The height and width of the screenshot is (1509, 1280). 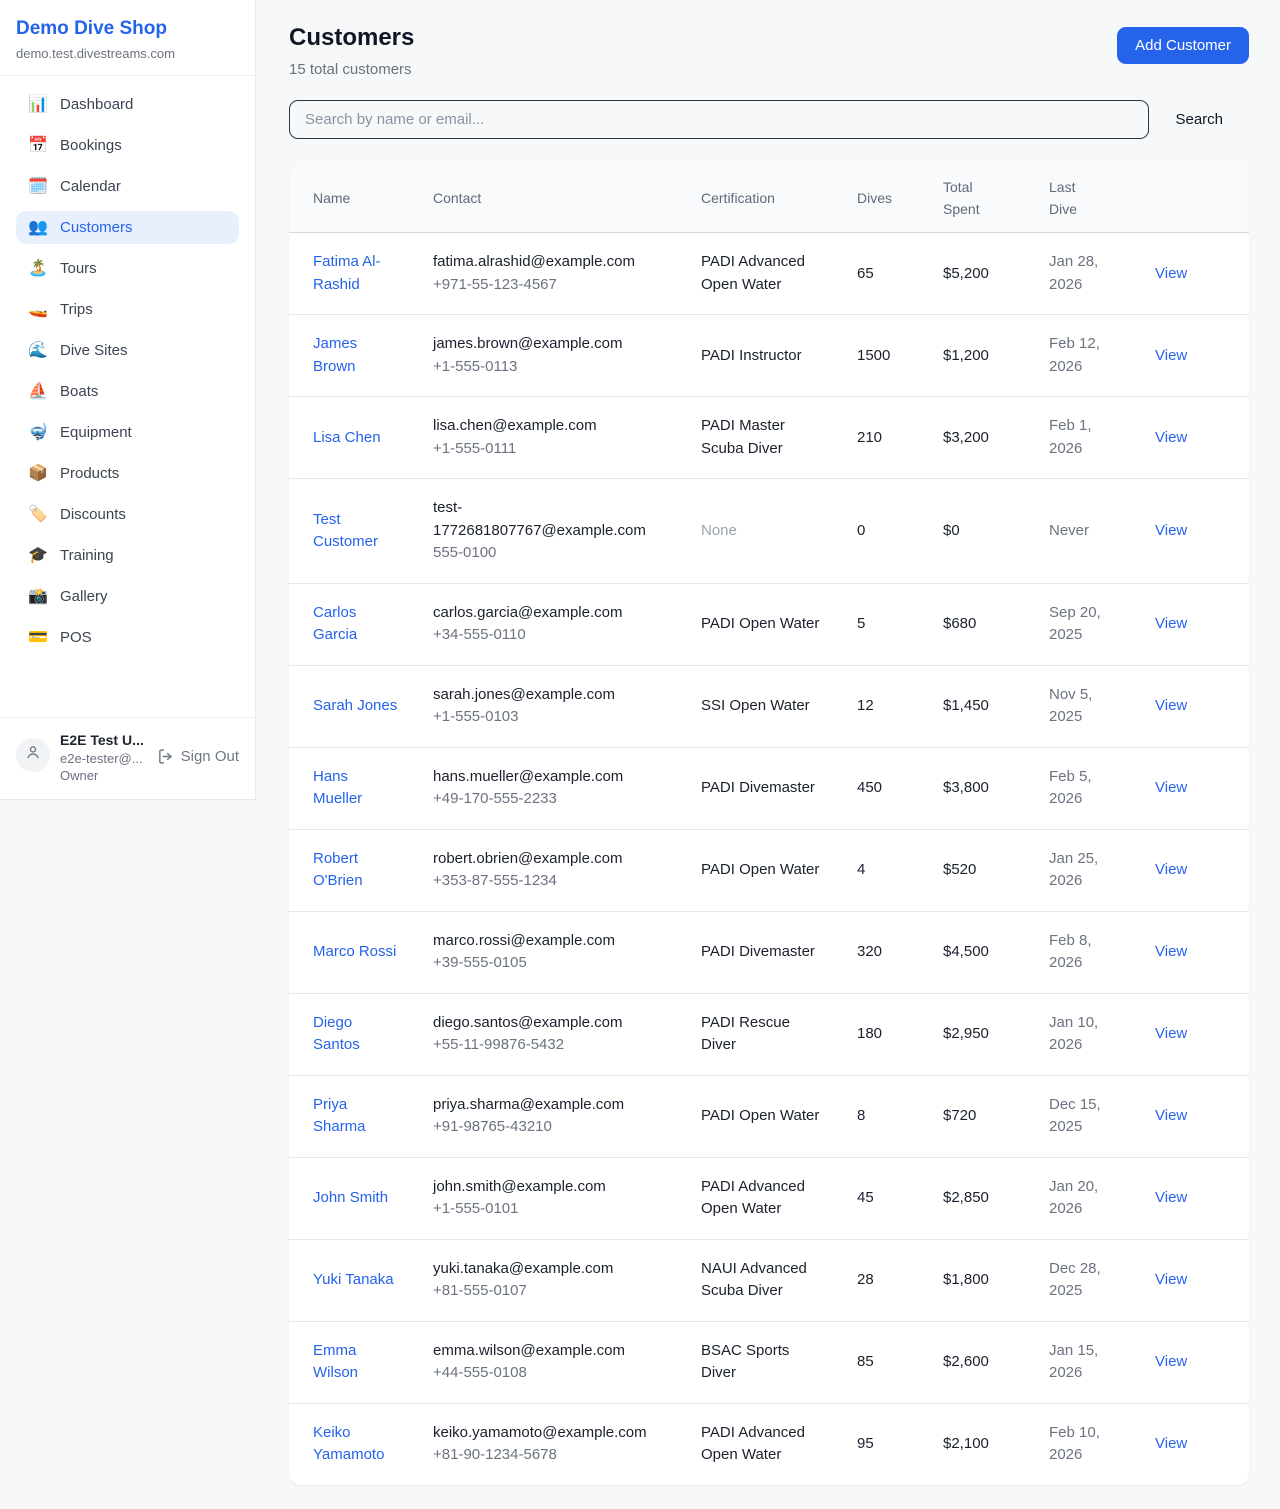 I want to click on customer-name-link: James Brown, so click(x=335, y=355).